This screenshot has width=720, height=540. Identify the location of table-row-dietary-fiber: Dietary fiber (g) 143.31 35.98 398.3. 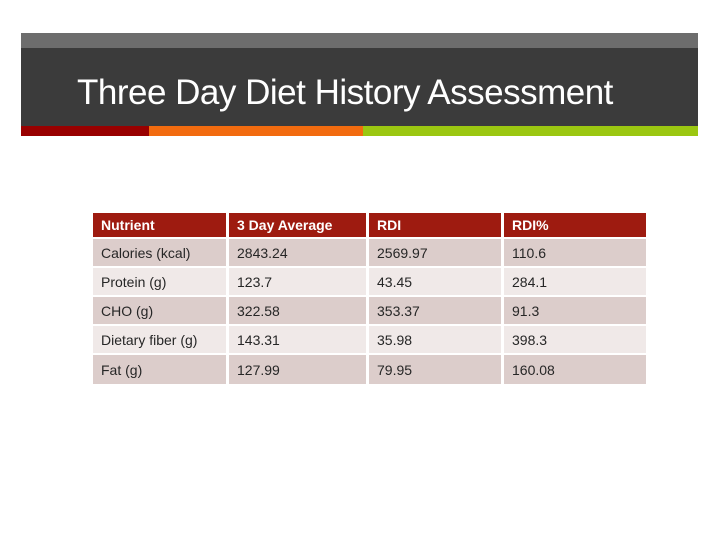
(369, 340).